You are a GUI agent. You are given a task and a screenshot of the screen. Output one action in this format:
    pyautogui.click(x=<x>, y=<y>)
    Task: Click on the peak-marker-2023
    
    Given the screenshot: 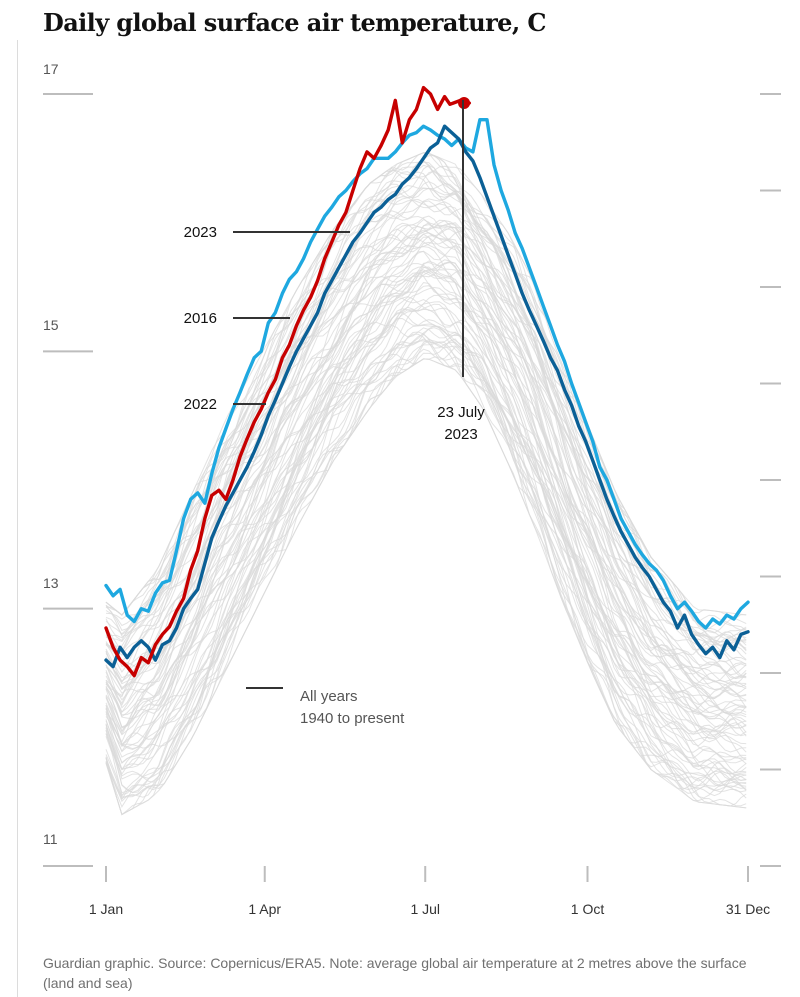 What is the action you would take?
    pyautogui.click(x=464, y=103)
    